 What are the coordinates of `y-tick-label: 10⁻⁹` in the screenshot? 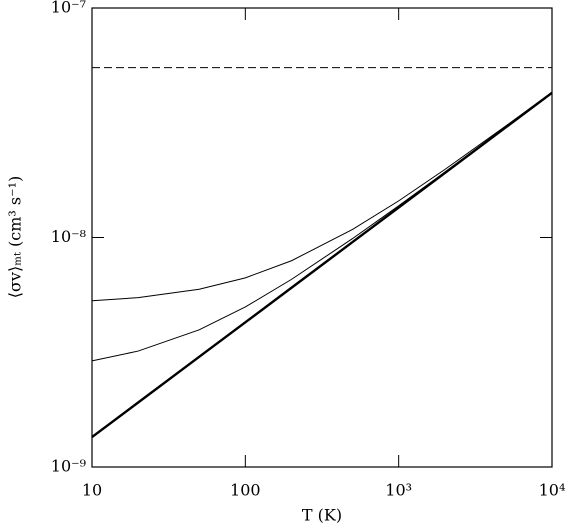 It's located at (69, 466).